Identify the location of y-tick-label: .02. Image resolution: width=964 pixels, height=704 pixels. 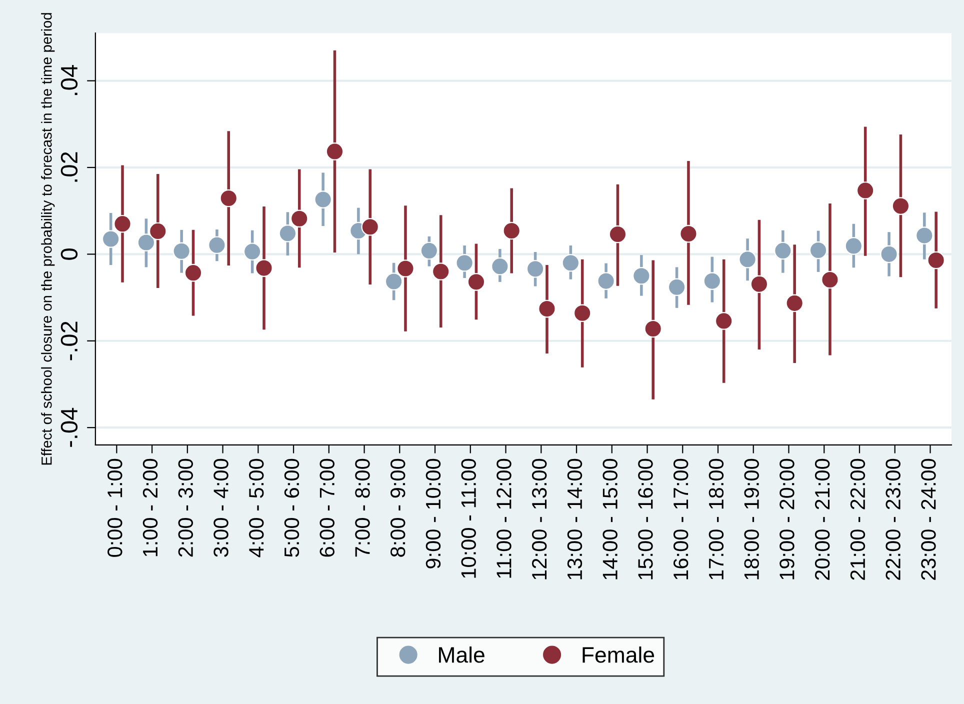
(69, 167).